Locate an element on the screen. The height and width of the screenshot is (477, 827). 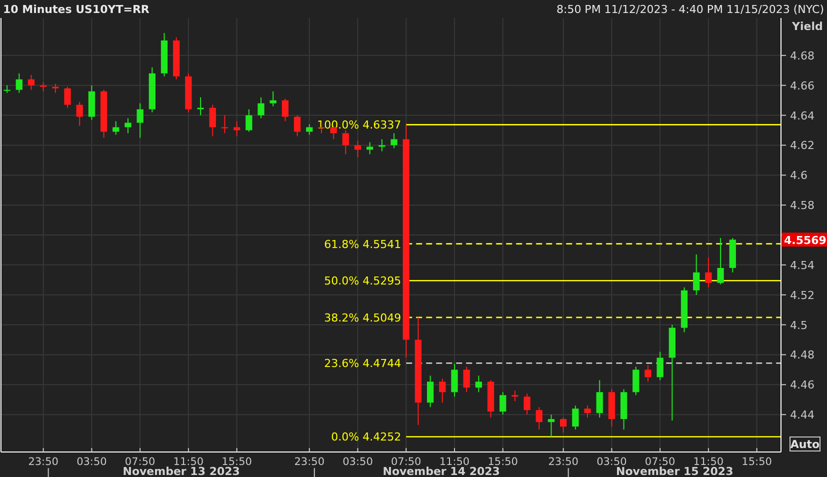
chart-subtitle: 8:50 PM 11/12/2023 - 4:40 PM 11/15/2023 (NYC) is located at coordinates (690, 9).